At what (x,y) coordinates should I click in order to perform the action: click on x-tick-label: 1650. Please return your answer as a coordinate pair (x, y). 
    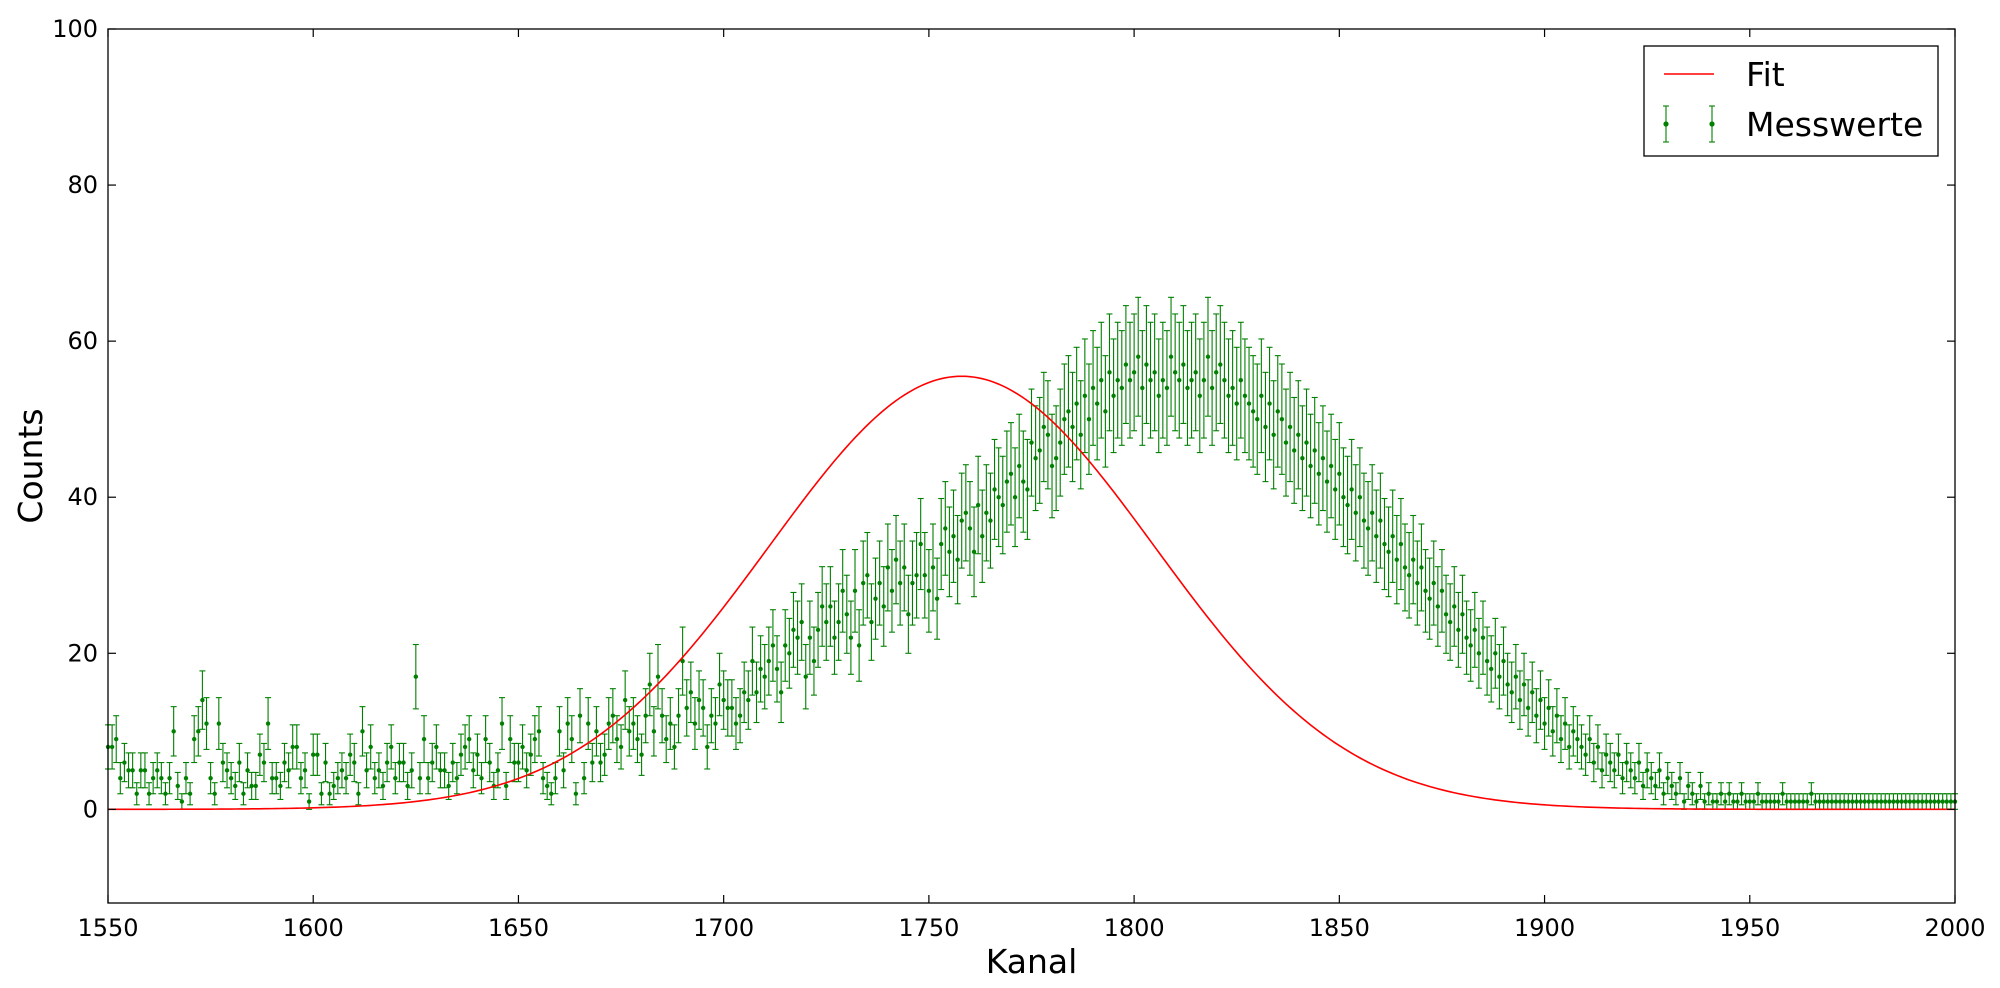
    Looking at the image, I should click on (518, 928).